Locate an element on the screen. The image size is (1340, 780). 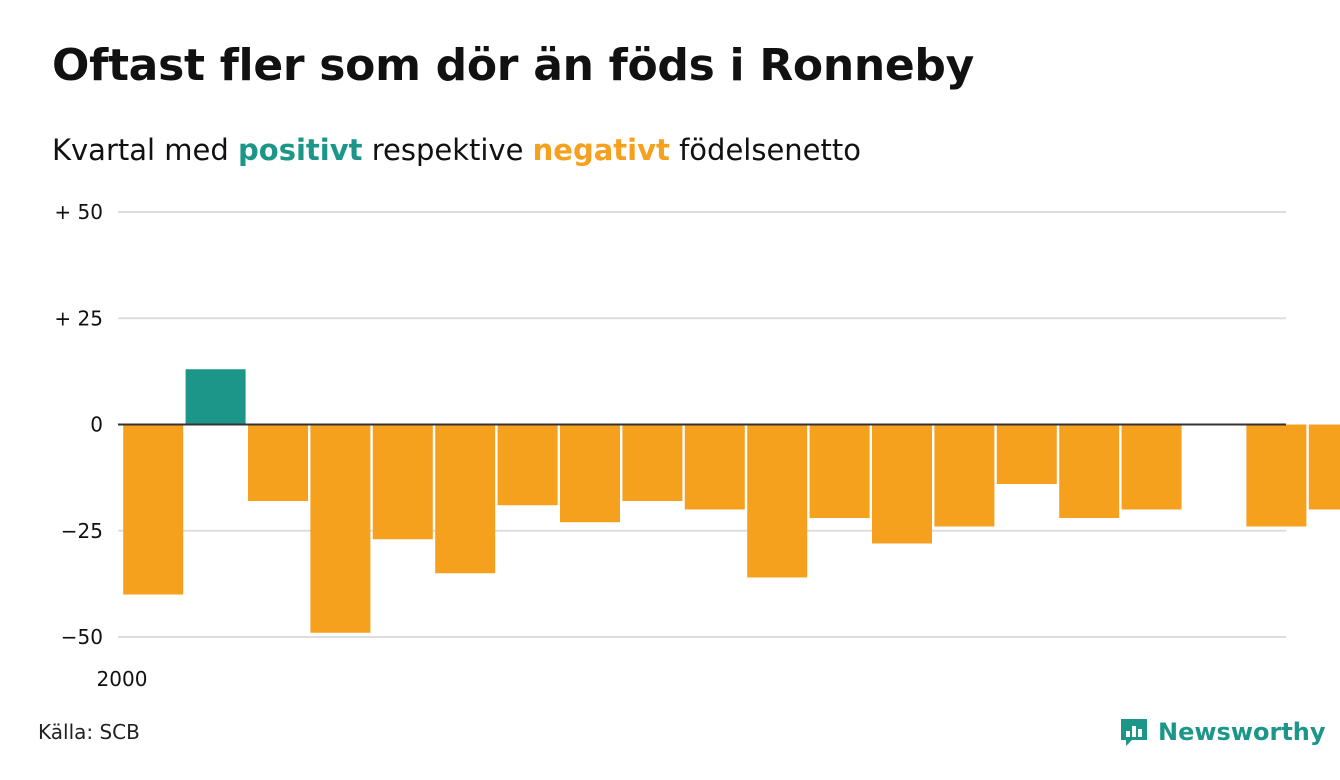
y-tick-label: + 50 is located at coordinates (78, 212).